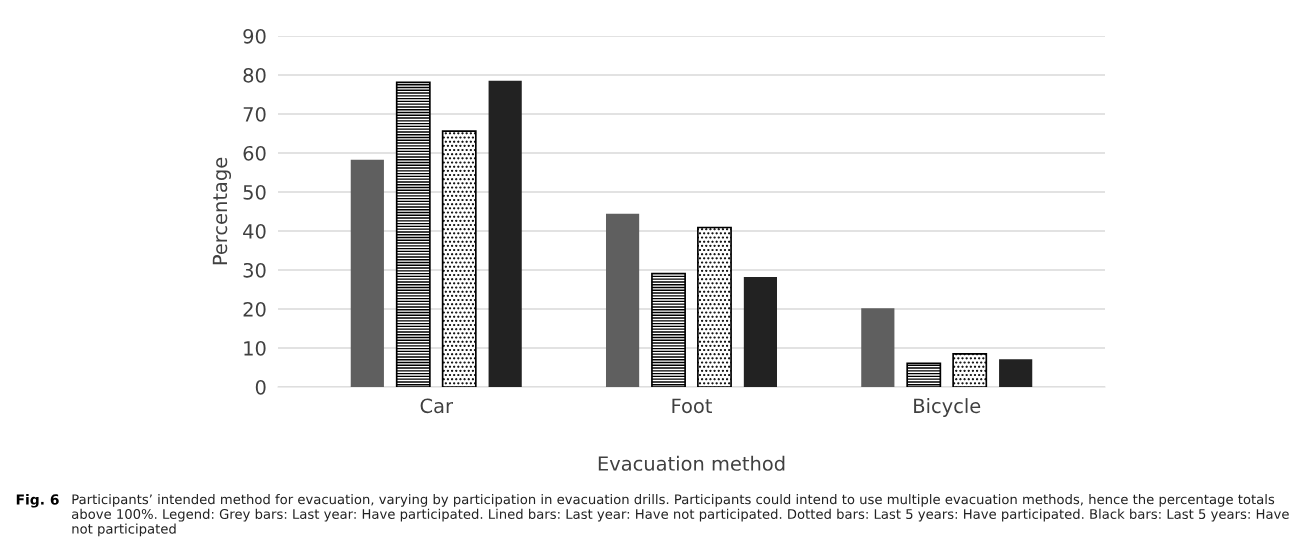 Image resolution: width=1295 pixels, height=558 pixels. What do you see at coordinates (254, 309) in the screenshot?
I see `y-tick-label: 20` at bounding box center [254, 309].